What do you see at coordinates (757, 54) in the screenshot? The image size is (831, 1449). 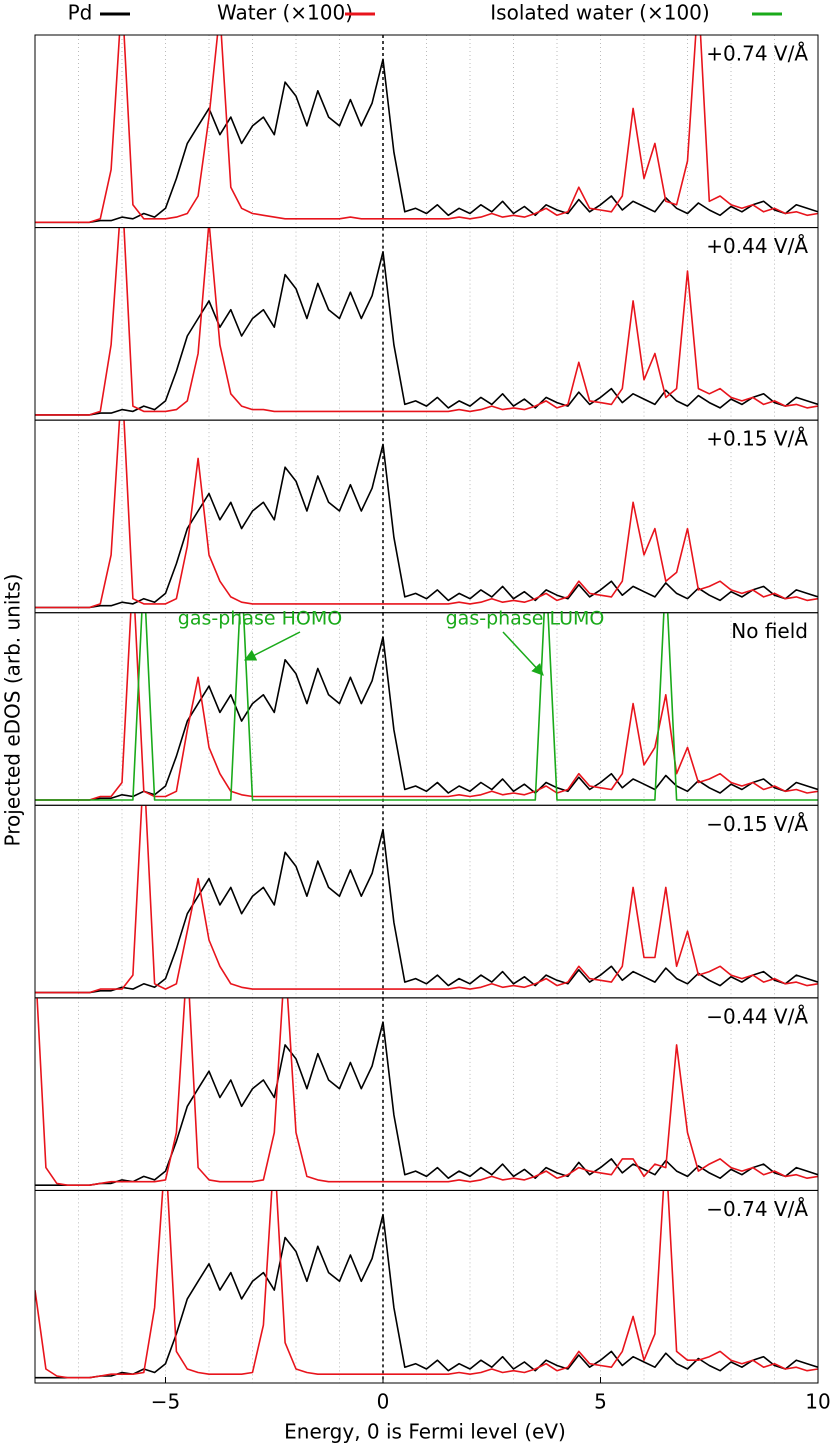 I see `panel-label: +0.74 V/Å` at bounding box center [757, 54].